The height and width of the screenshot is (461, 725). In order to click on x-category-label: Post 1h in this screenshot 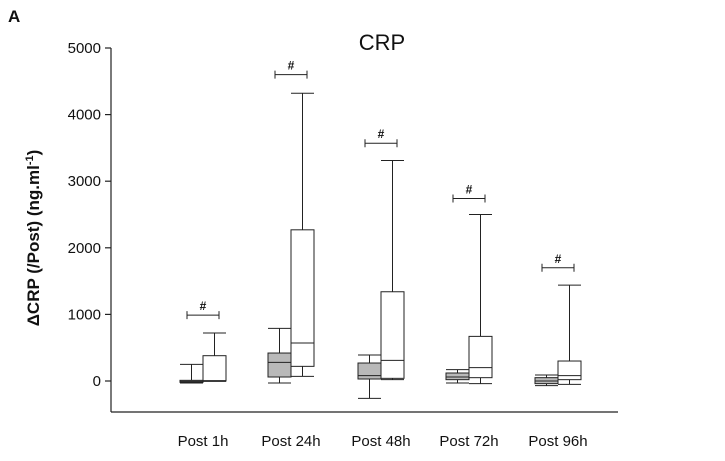, I will do `click(203, 441)`.